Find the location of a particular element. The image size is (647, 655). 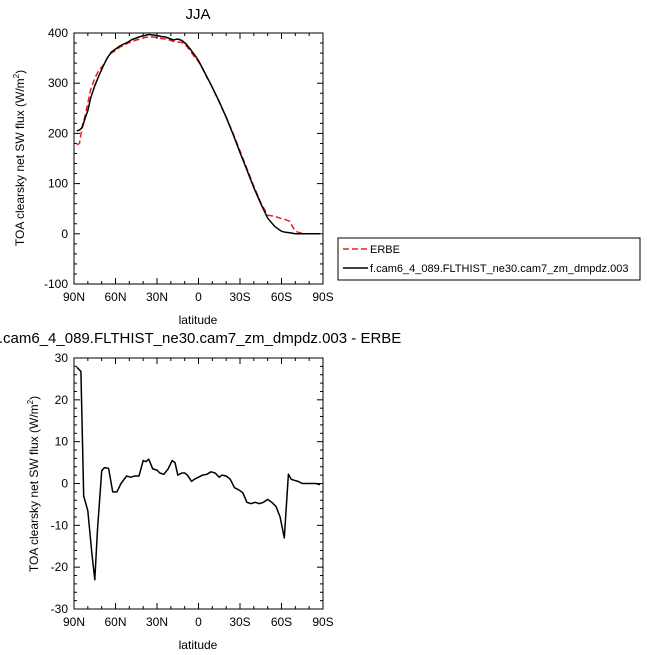

chart2-xtick-label: 90S is located at coordinates (322, 622).